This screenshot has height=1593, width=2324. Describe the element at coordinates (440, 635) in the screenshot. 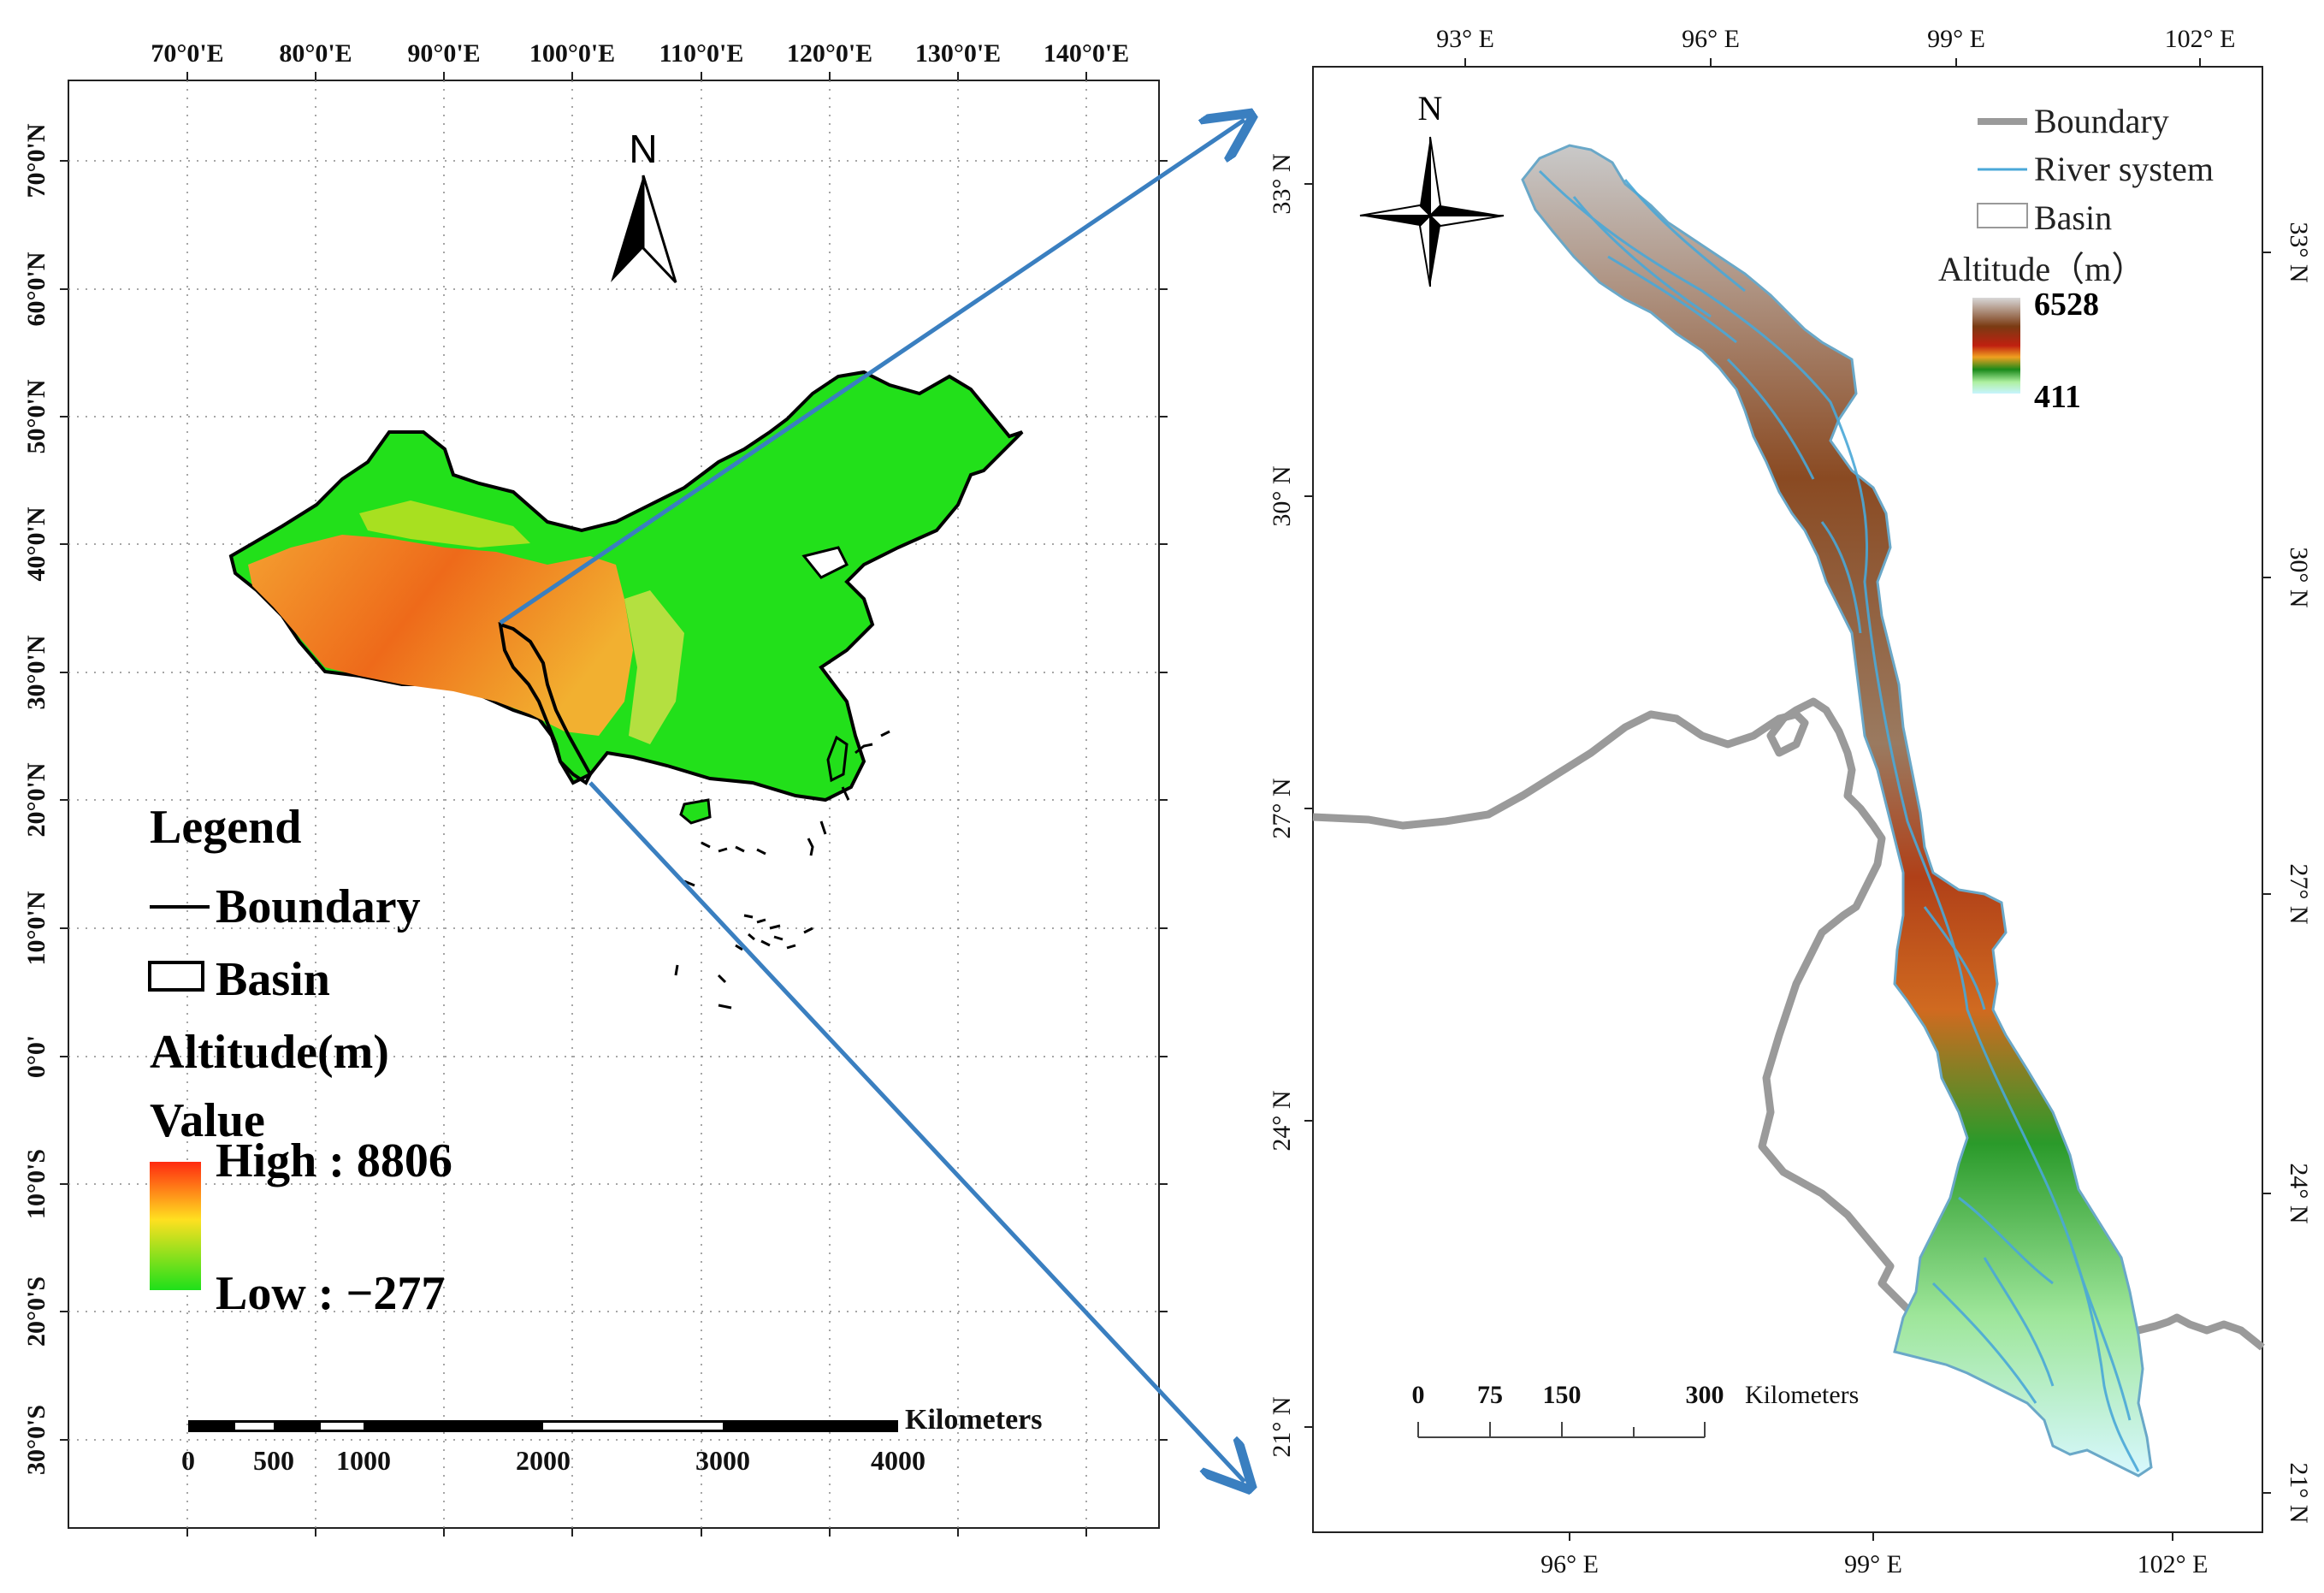

I see `tibet-plateau` at that location.